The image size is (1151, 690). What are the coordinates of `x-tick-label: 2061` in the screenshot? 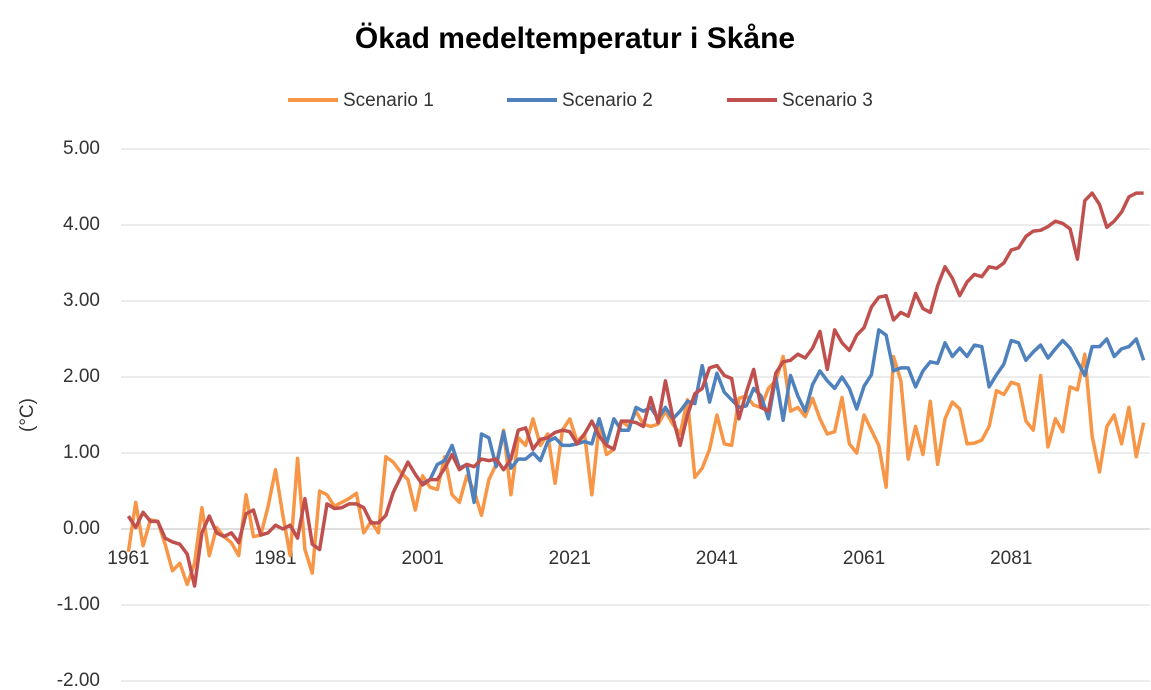 It's located at (864, 558).